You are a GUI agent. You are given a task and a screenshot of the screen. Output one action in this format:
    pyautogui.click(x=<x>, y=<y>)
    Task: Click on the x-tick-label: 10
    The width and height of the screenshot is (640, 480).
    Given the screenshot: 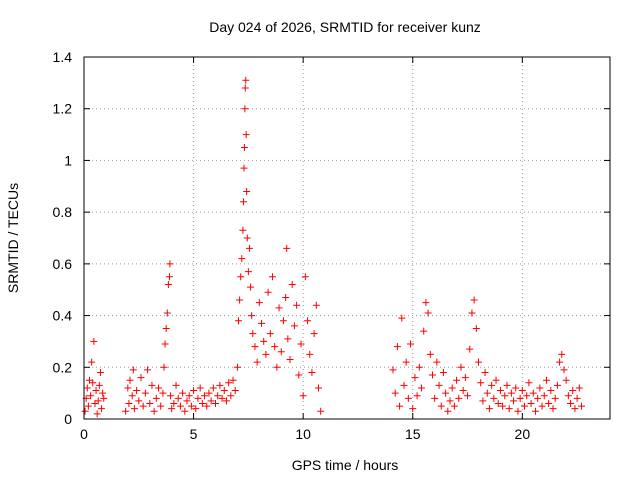 What is the action you would take?
    pyautogui.click(x=303, y=434)
    